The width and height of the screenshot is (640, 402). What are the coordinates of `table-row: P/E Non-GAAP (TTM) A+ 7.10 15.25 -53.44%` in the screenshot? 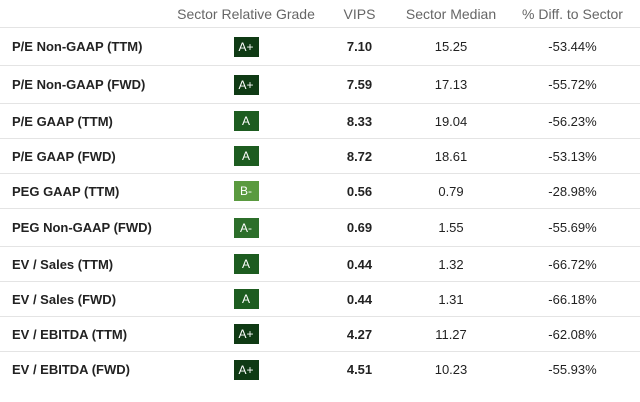 It's located at (320, 47).